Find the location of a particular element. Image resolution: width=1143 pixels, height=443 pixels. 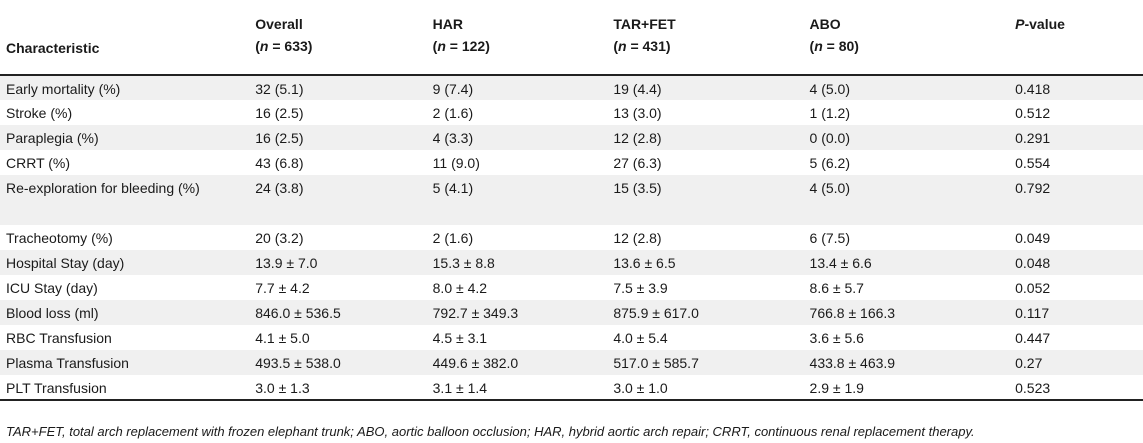

table-cell: 15 (3.5) is located at coordinates (637, 188).